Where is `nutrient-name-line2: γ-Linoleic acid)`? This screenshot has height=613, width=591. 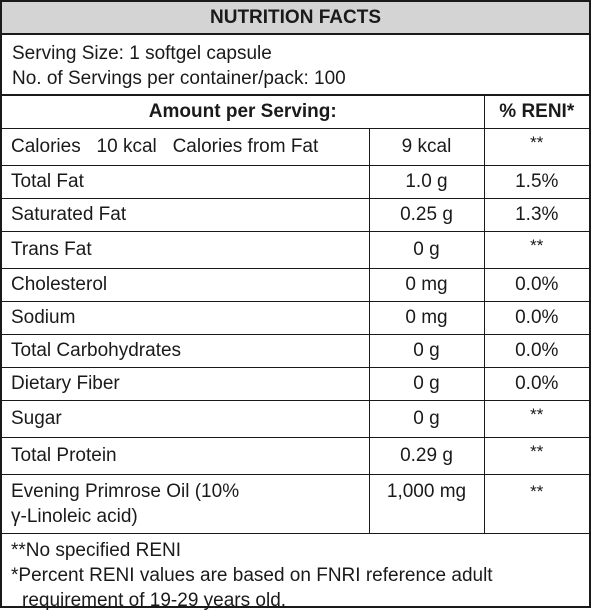
nutrient-name-line2: γ-Linoleic acid) is located at coordinates (74, 516).